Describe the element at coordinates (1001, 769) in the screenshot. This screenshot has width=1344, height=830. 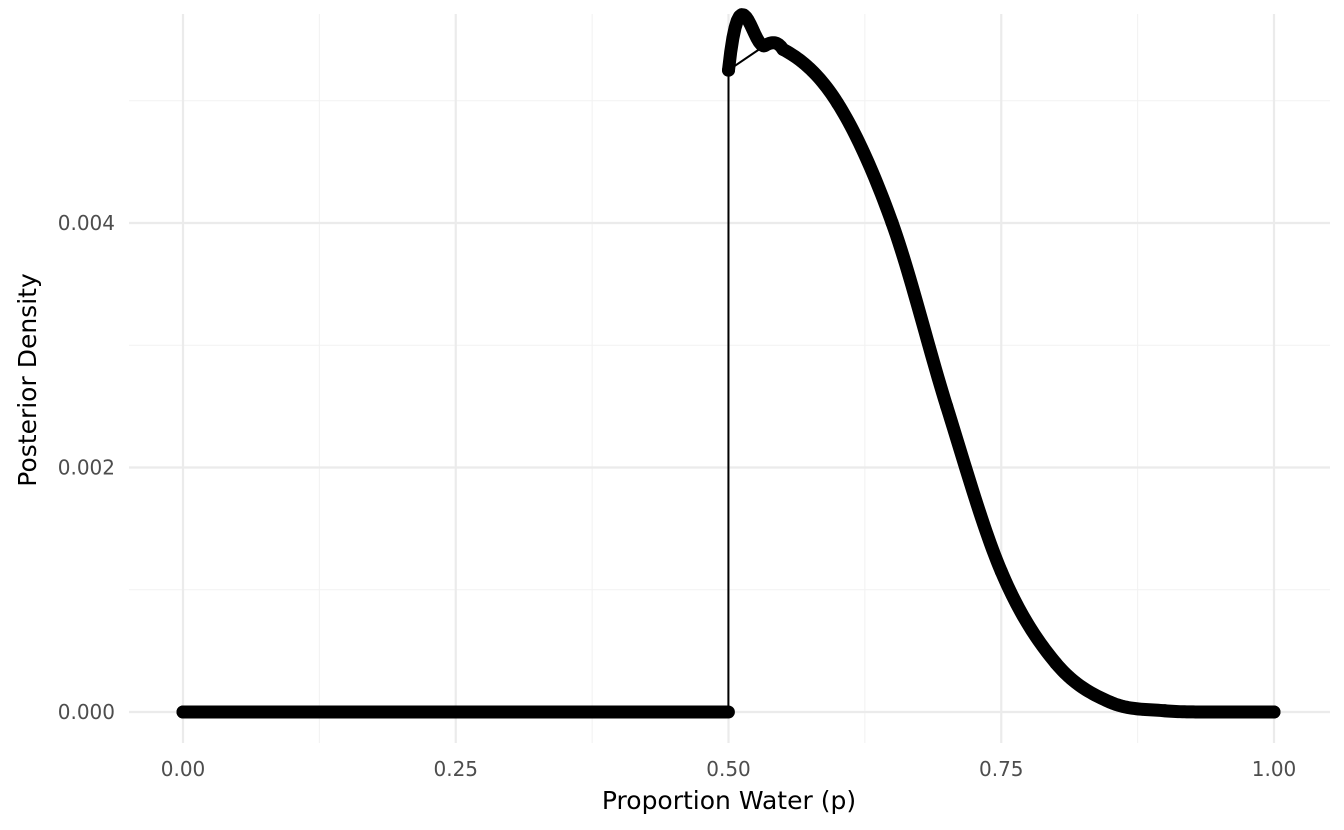
I see `x-tick-label: 0.75` at that location.